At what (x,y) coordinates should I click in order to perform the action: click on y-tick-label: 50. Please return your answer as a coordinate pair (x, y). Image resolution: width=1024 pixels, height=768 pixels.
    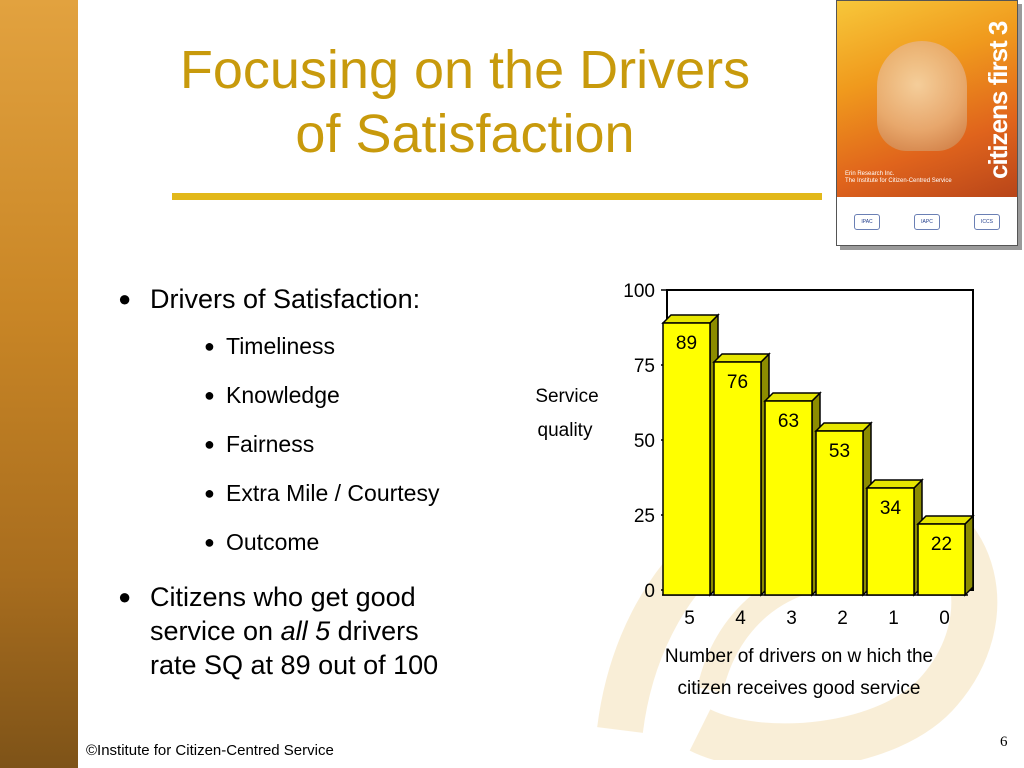
    Looking at the image, I should click on (644, 441).